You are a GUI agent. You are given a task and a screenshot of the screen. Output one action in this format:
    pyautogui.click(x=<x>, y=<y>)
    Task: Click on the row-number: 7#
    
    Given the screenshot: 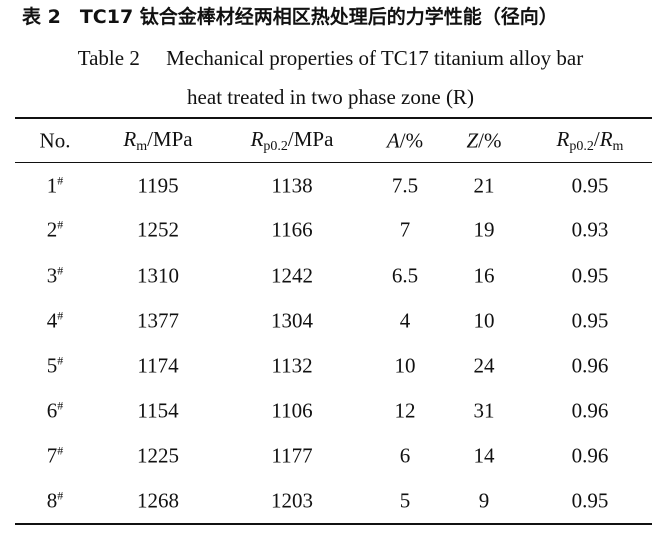 What is the action you would take?
    pyautogui.click(x=55, y=456)
    